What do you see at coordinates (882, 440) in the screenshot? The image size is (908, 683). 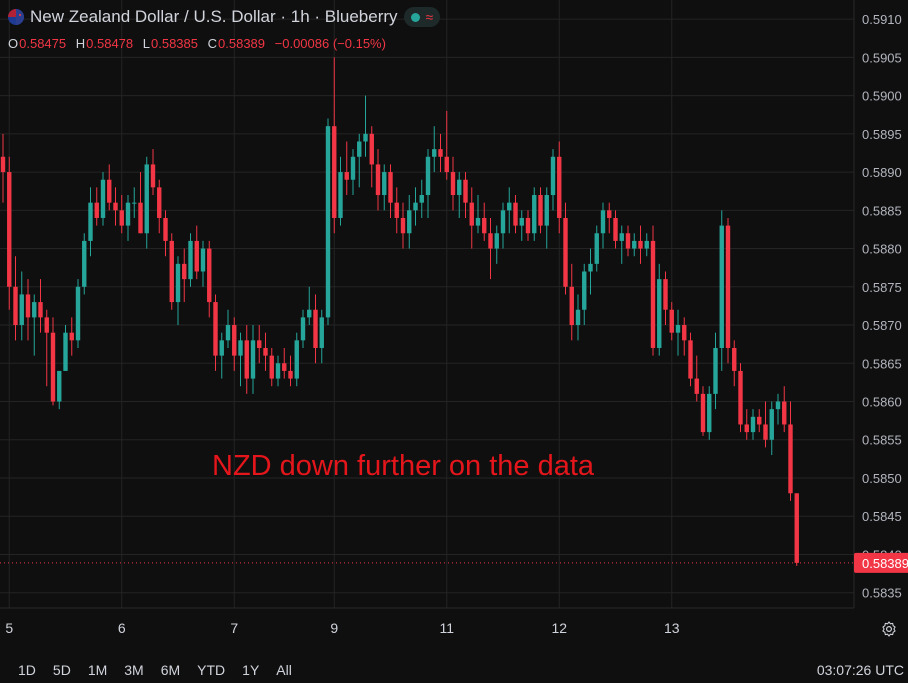 I see `y-tick-label: 0.5855` at bounding box center [882, 440].